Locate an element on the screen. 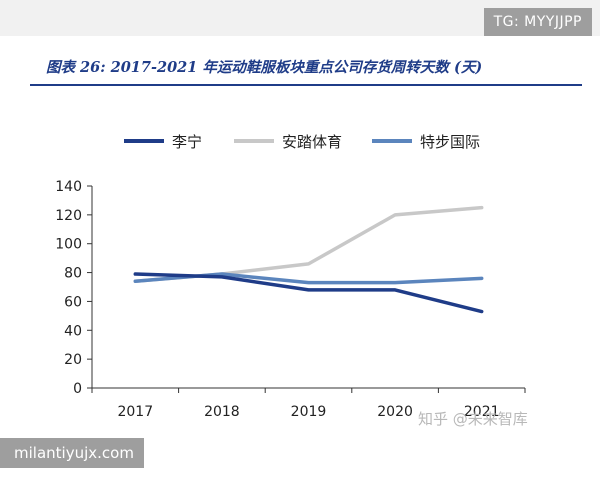 The height and width of the screenshot is (480, 600). top-watermark-badge: TG: MYYJJPP is located at coordinates (537, 22).